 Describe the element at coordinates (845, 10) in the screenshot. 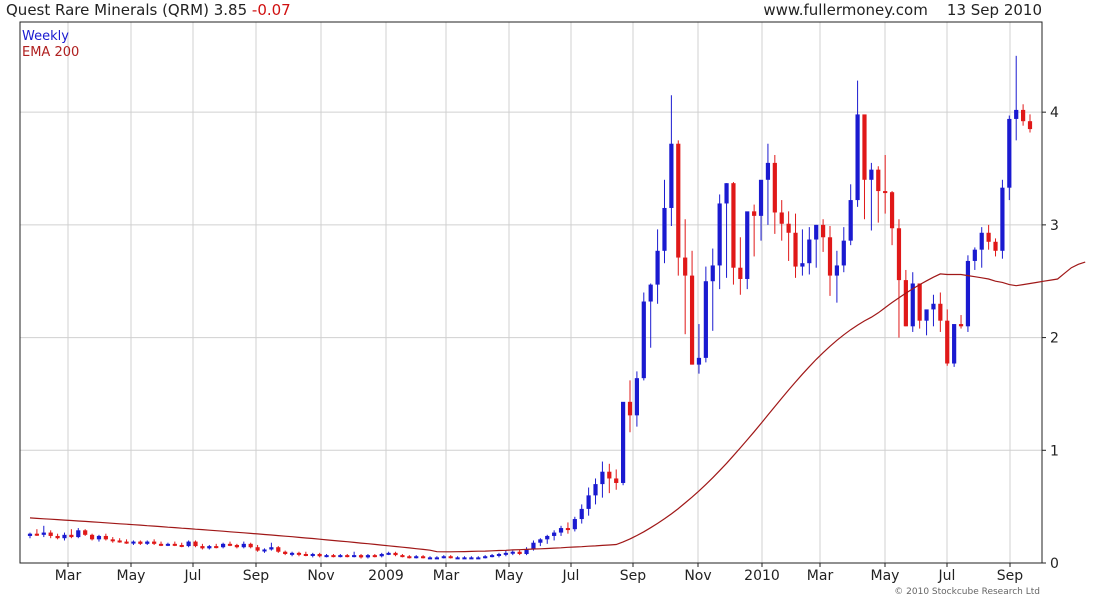

I see `site-url: www.fullermoney.com` at that location.